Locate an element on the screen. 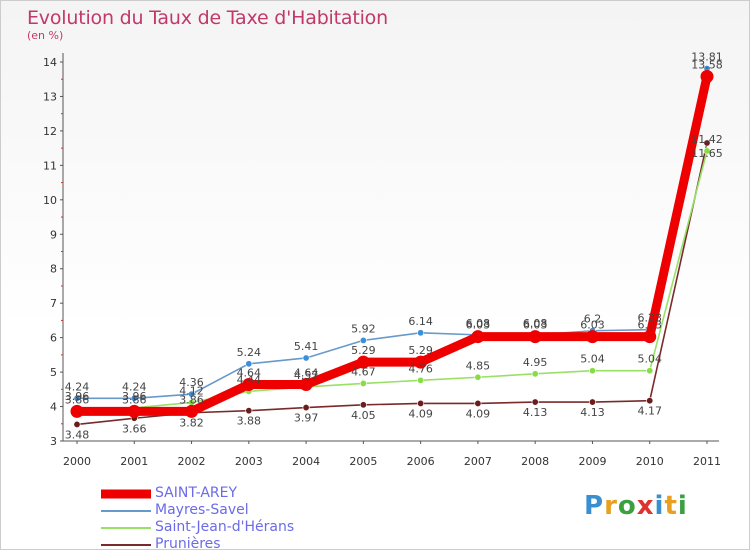 The height and width of the screenshot is (553, 750). x-tick-label: 2006 is located at coordinates (421, 461).